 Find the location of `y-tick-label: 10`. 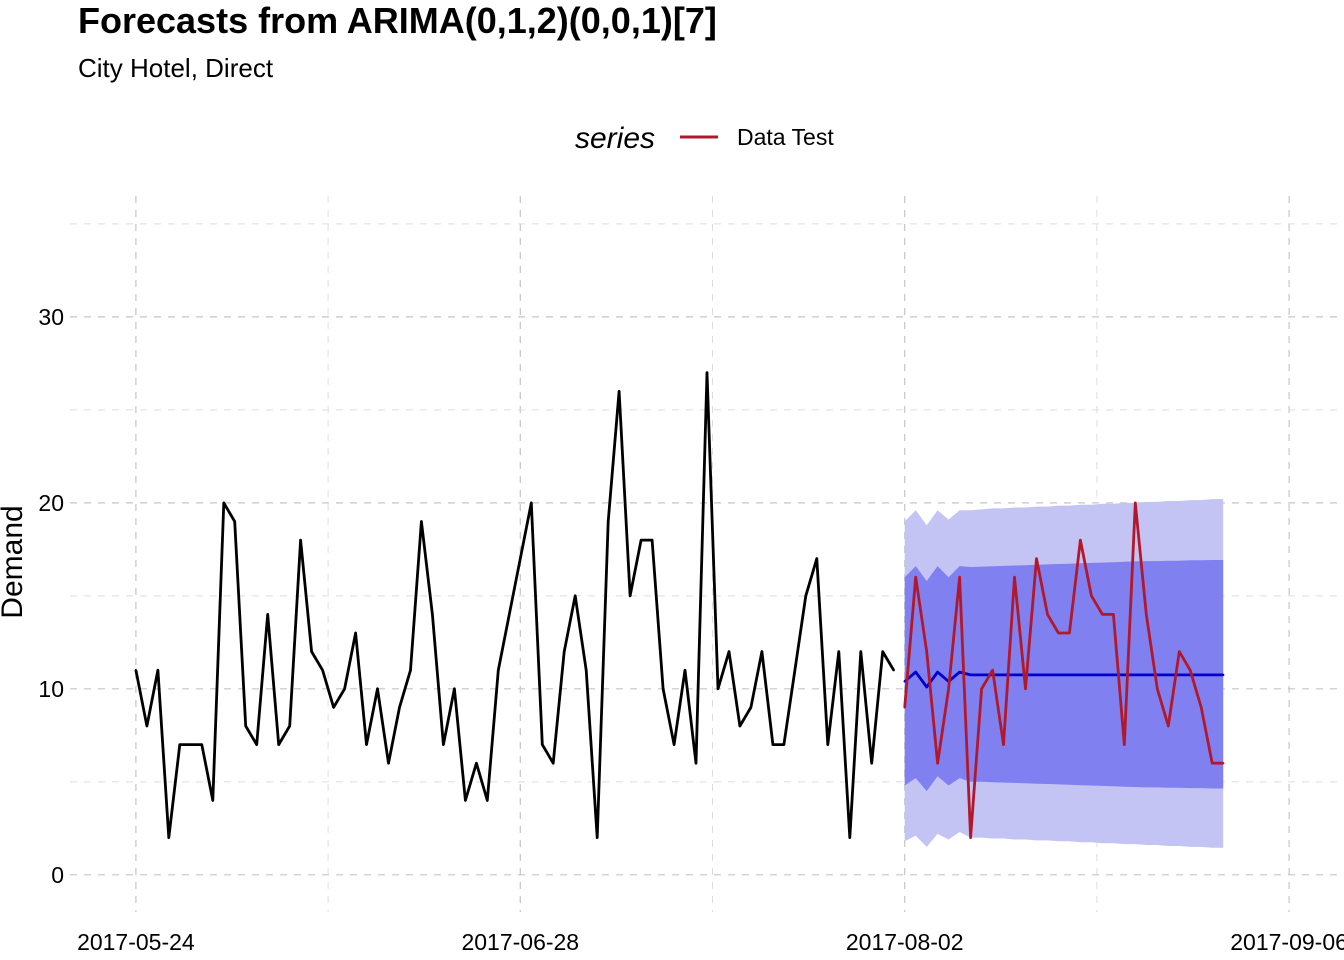

y-tick-label: 10 is located at coordinates (51, 689).